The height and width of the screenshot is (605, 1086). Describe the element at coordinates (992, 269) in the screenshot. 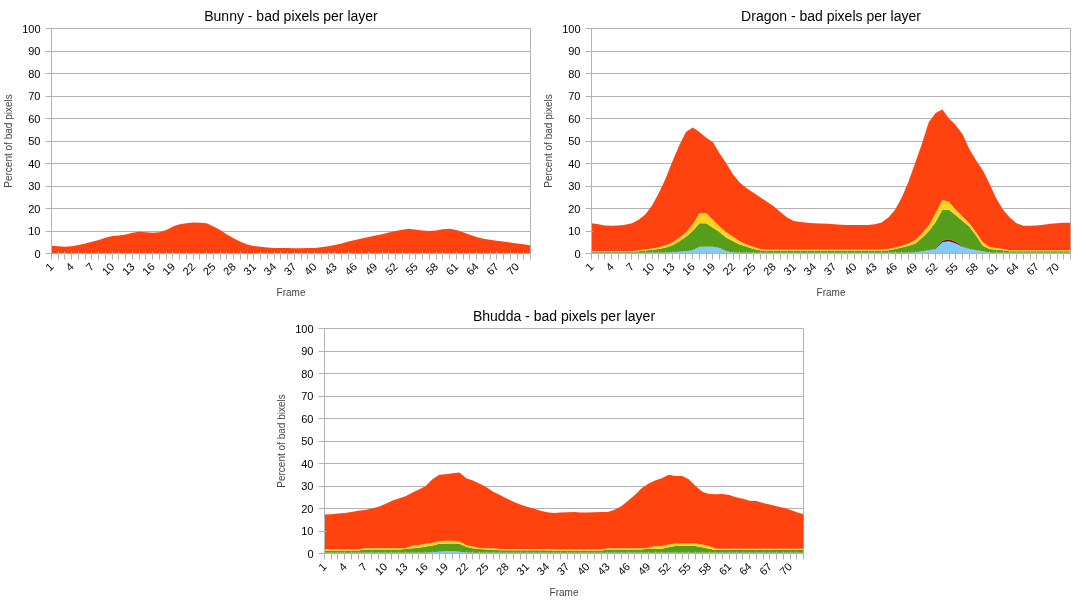

I see `x-tick-label: 61` at that location.